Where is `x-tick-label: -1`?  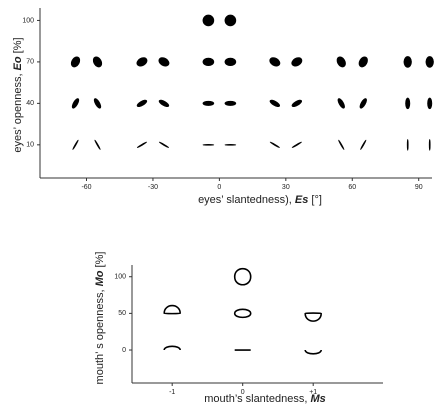 x-tick-label: -1 is located at coordinates (172, 392).